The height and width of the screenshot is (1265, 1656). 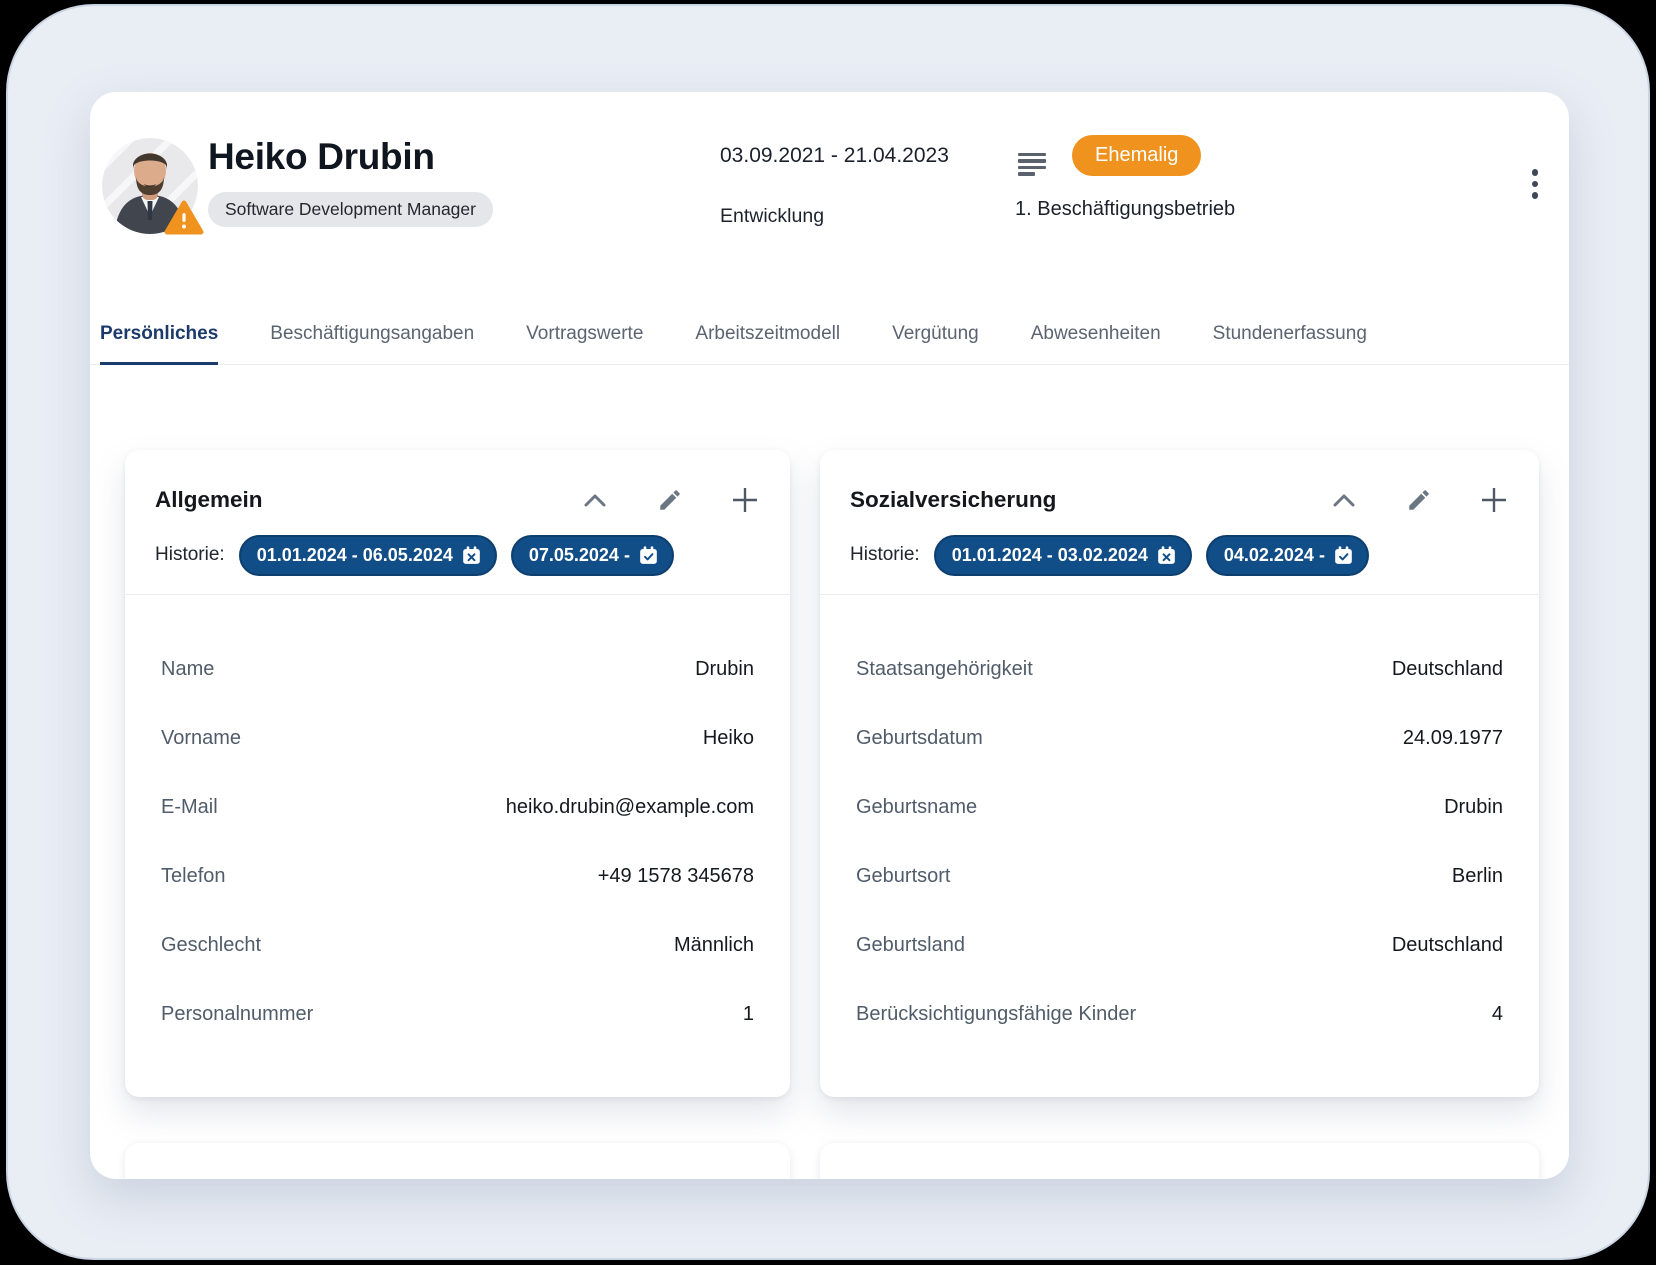 What do you see at coordinates (350, 209) in the screenshot?
I see `employee-role-badge: Software Development Manager` at bounding box center [350, 209].